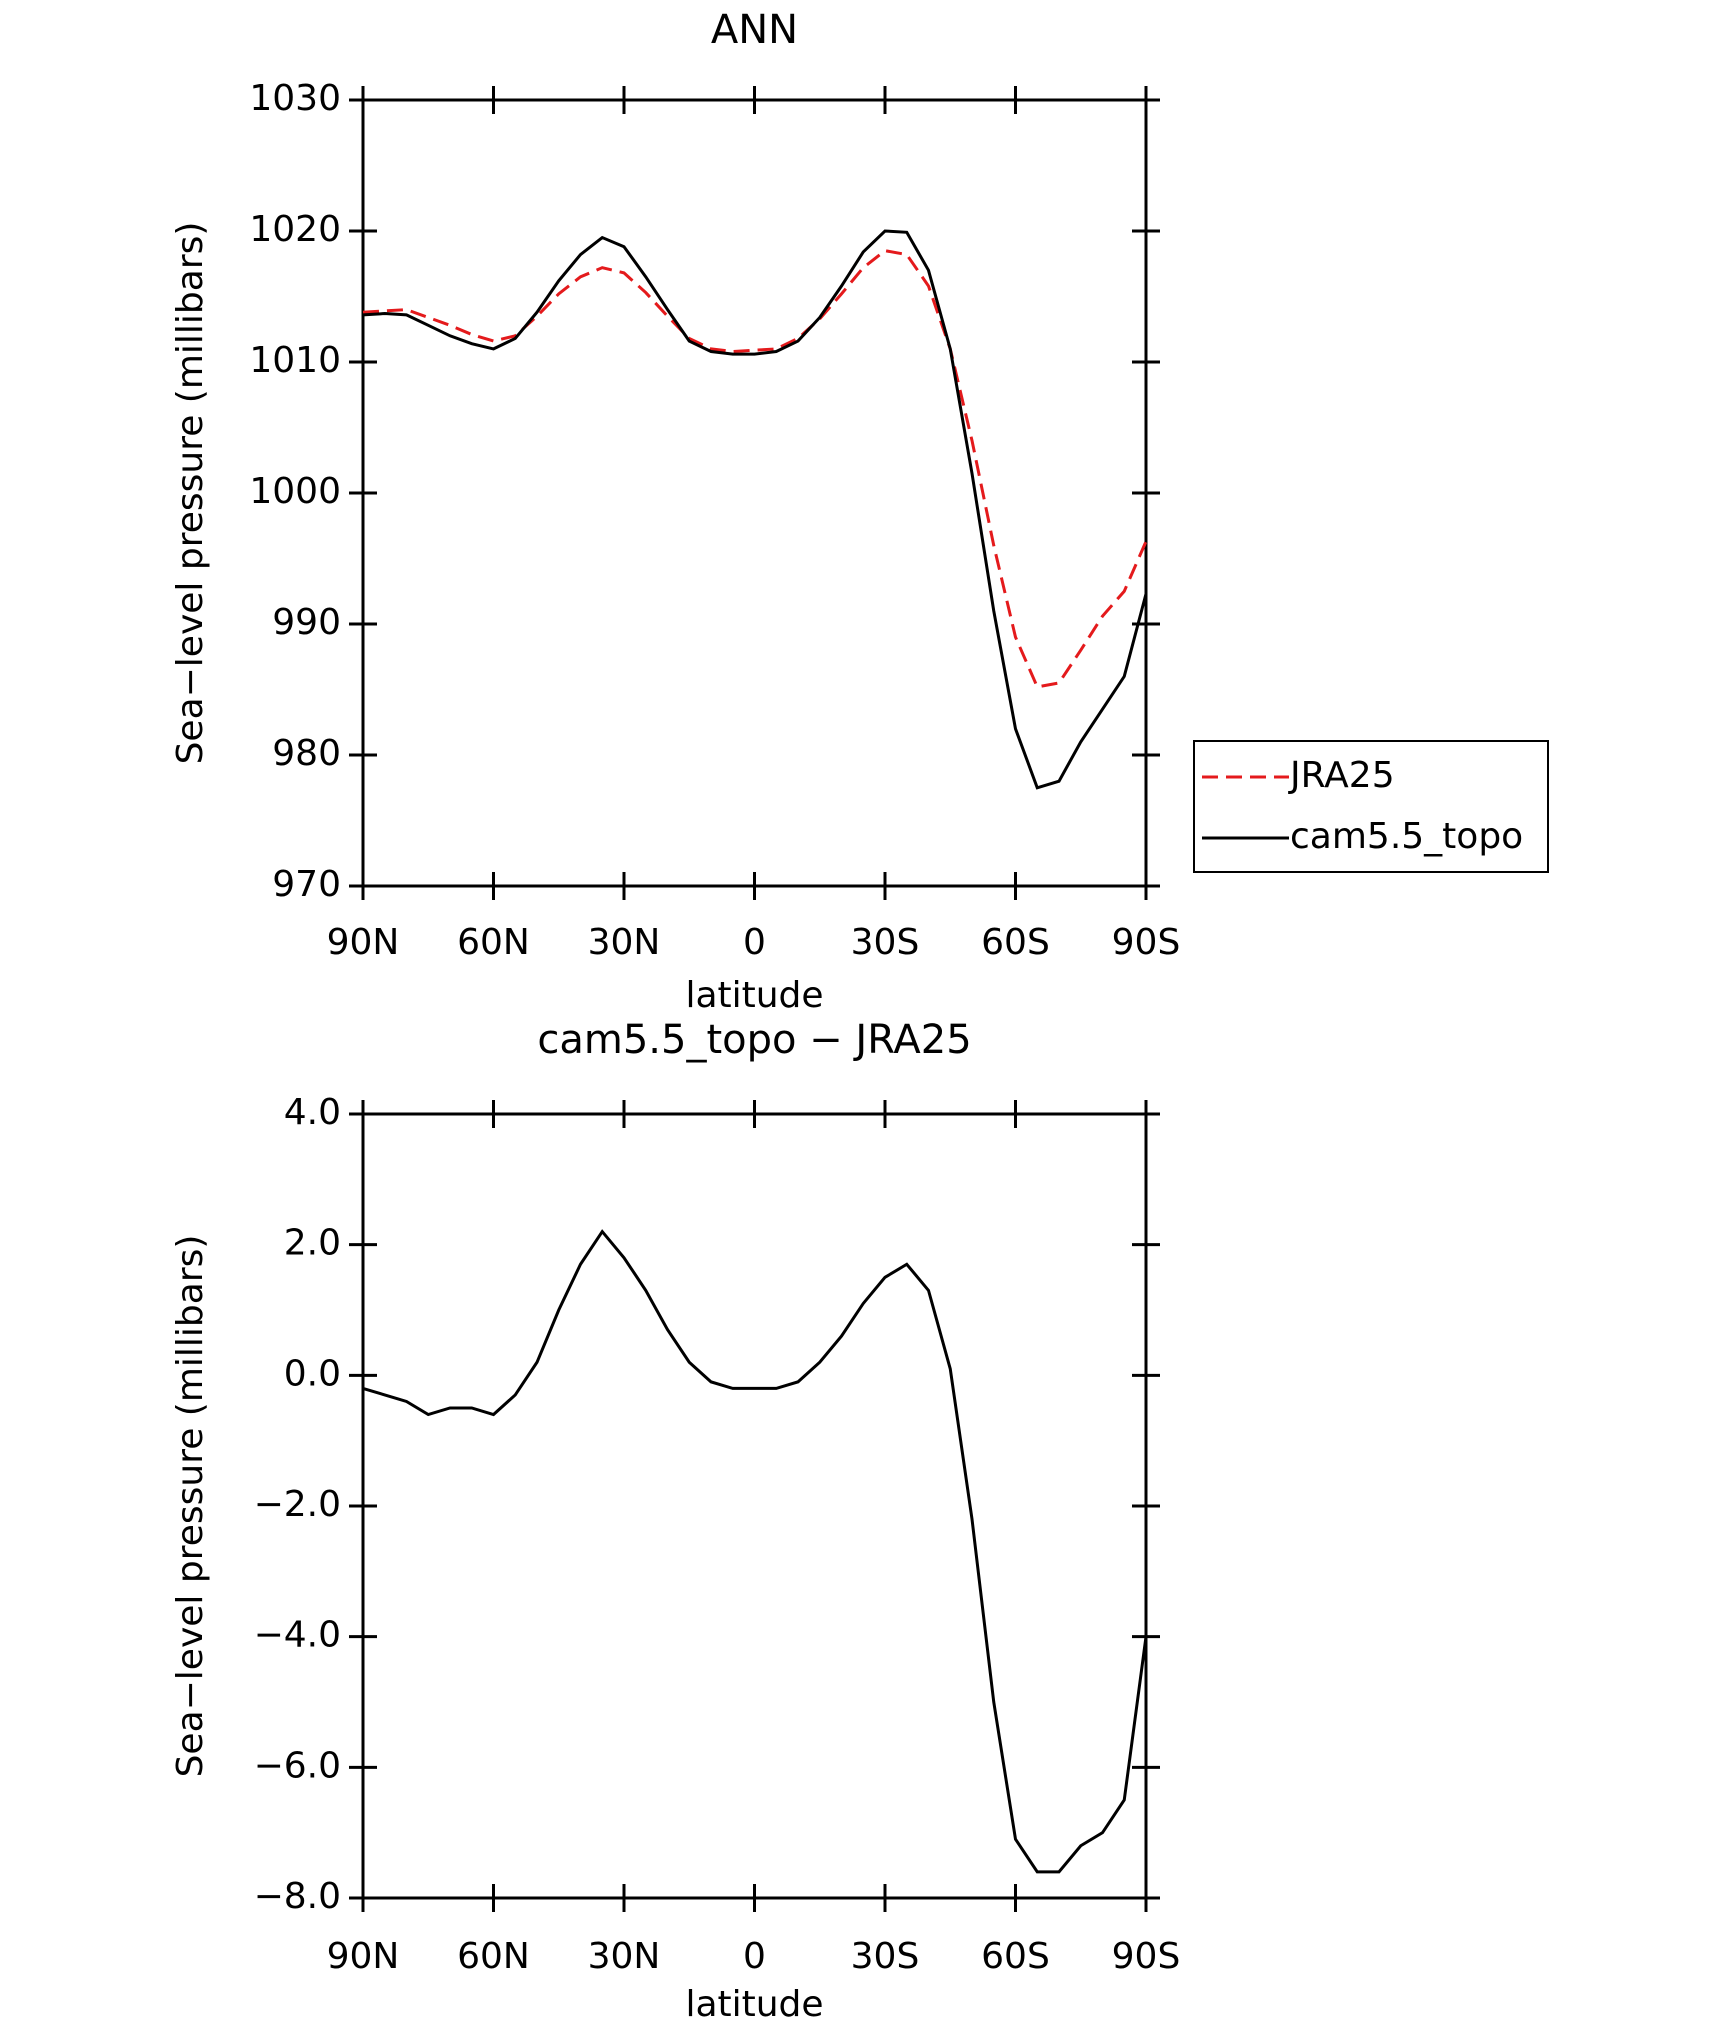 Image resolution: width=1710 pixels, height=2021 pixels. What do you see at coordinates (312, 1373) in the screenshot?
I see `y-tick-label: 0.0` at bounding box center [312, 1373].